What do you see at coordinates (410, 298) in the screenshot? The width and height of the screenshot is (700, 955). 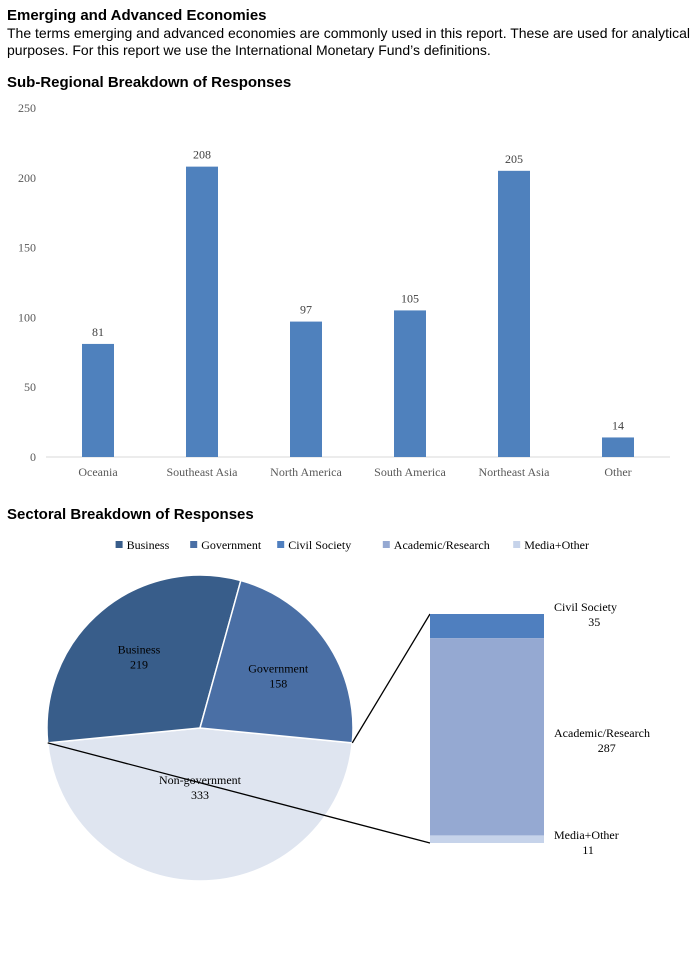 I see `bar-value-label: 105` at bounding box center [410, 298].